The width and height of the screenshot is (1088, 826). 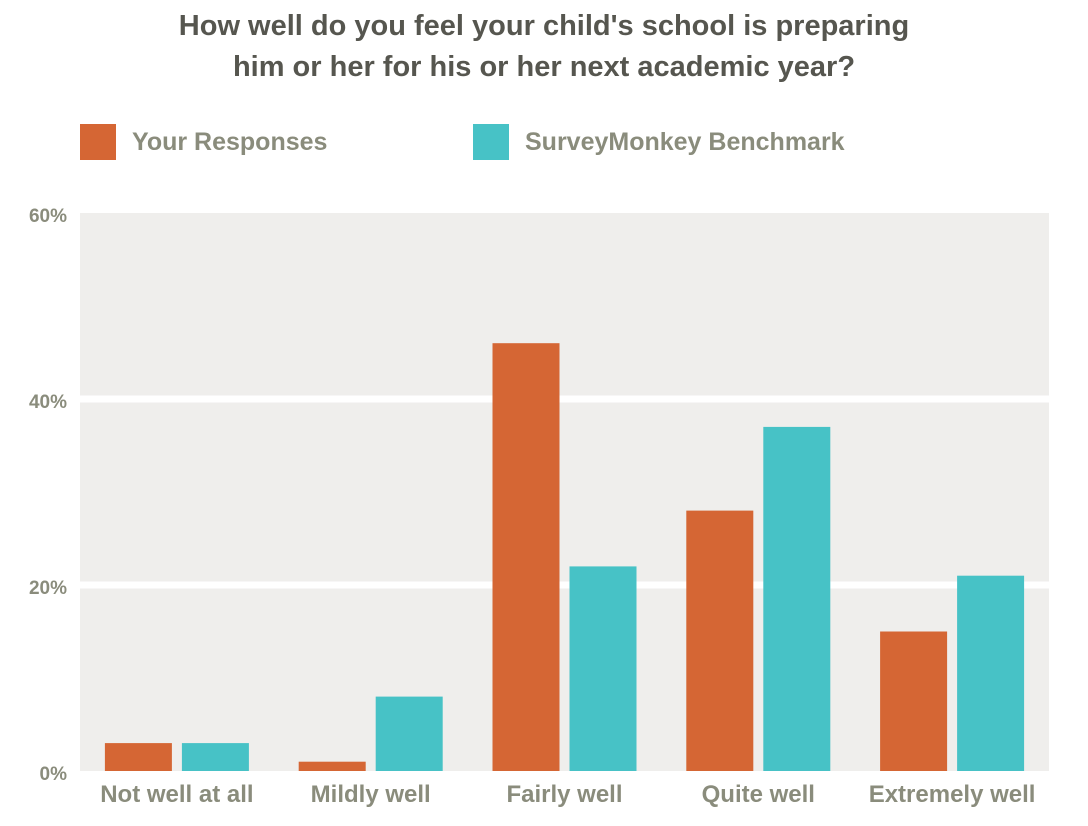 What do you see at coordinates (48, 402) in the screenshot?
I see `y-tick-label: 40%` at bounding box center [48, 402].